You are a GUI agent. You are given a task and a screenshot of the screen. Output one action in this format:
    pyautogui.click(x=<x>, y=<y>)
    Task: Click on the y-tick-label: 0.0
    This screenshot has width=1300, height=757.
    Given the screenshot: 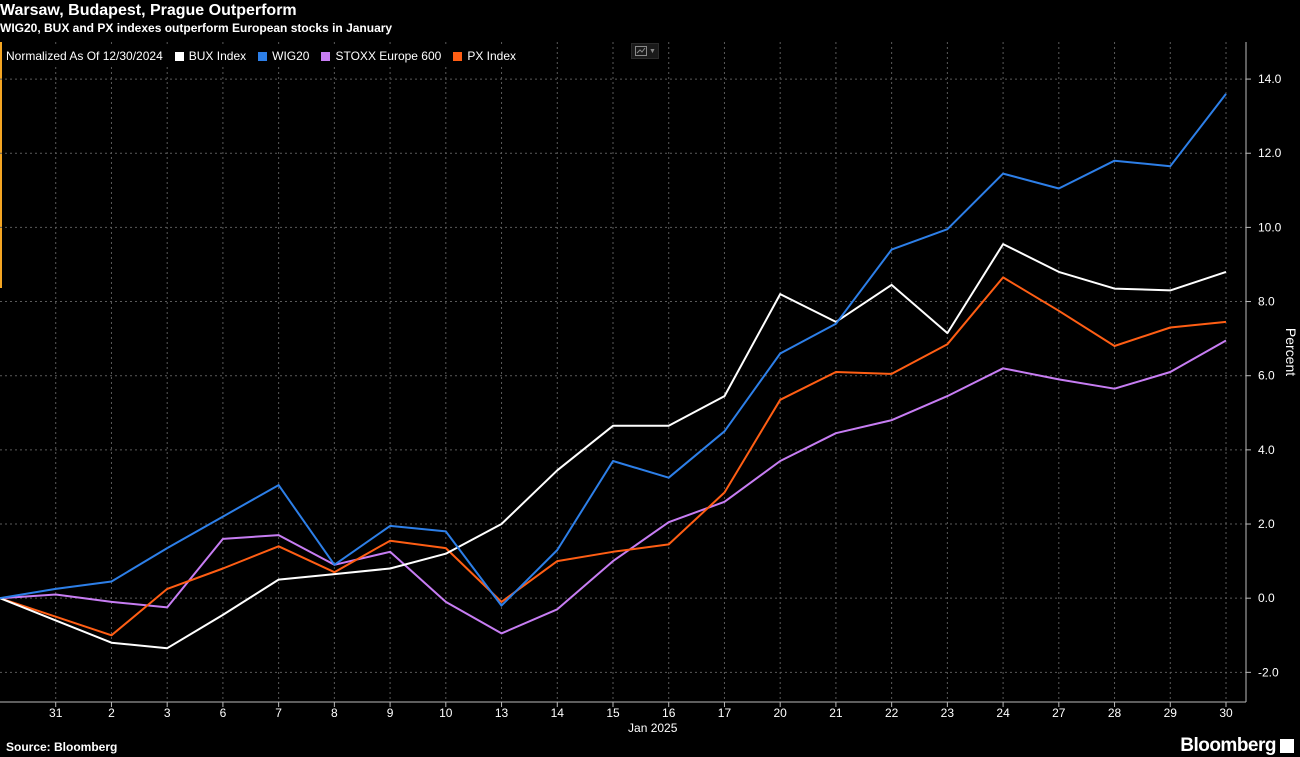 What is the action you would take?
    pyautogui.click(x=1266, y=598)
    